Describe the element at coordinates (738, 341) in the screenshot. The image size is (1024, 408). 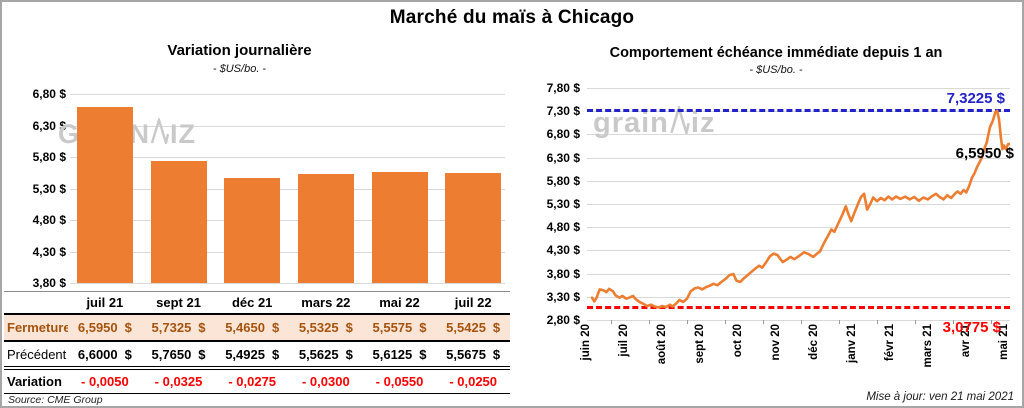
I see `x-tick-label: oct 20` at that location.